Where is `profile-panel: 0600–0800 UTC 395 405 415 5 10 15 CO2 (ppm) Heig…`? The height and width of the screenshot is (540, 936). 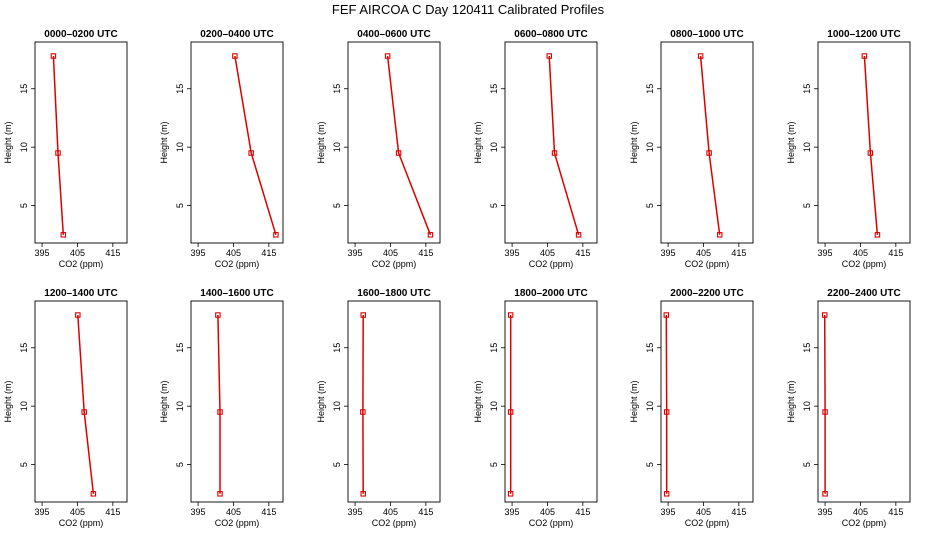
profile-panel: 0600–0800 UTC 395 405 415 5 10 15 CO2 (ppm) Heig… is located at coordinates (535, 149).